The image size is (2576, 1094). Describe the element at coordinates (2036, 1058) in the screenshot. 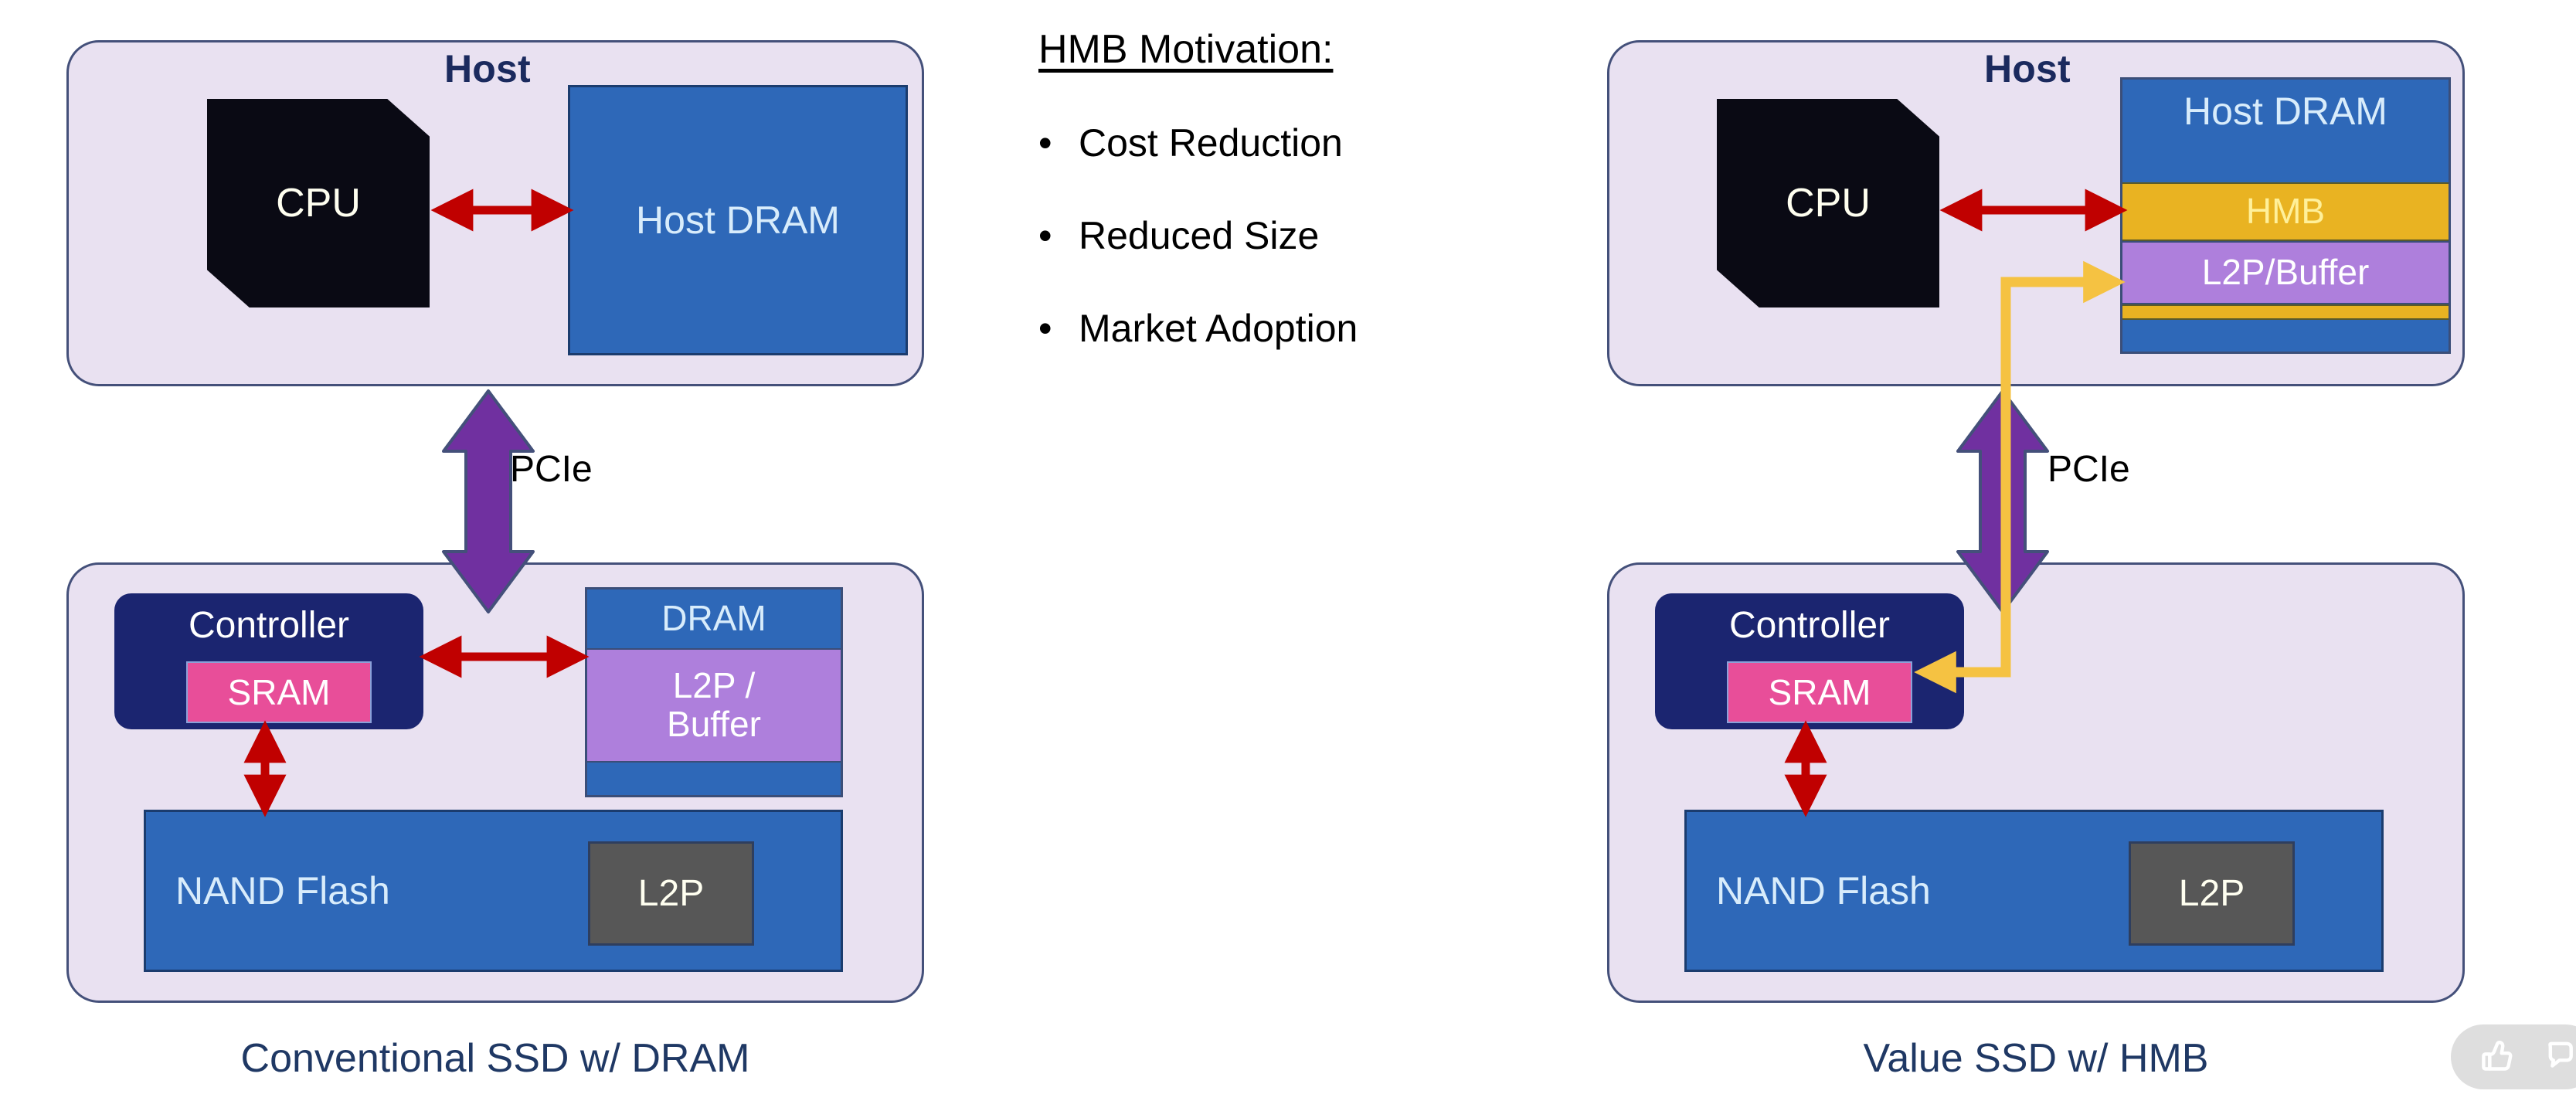

I see `right-caption: Value SSD w/ HMB` at that location.